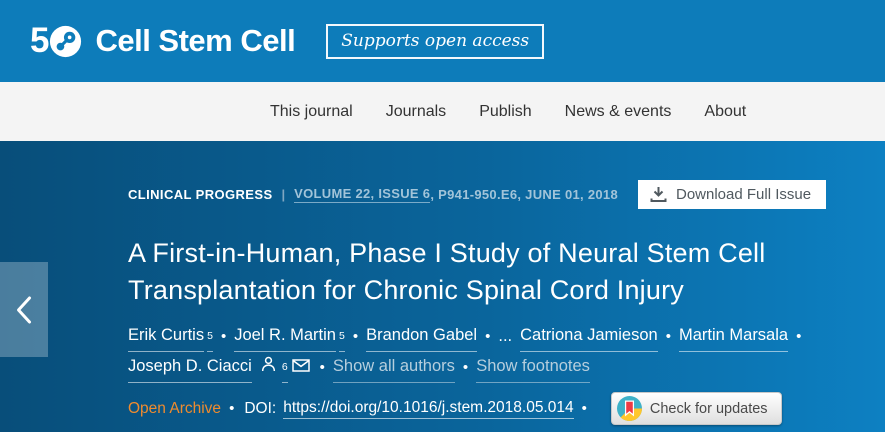  I want to click on nav-item-about: About, so click(725, 111).